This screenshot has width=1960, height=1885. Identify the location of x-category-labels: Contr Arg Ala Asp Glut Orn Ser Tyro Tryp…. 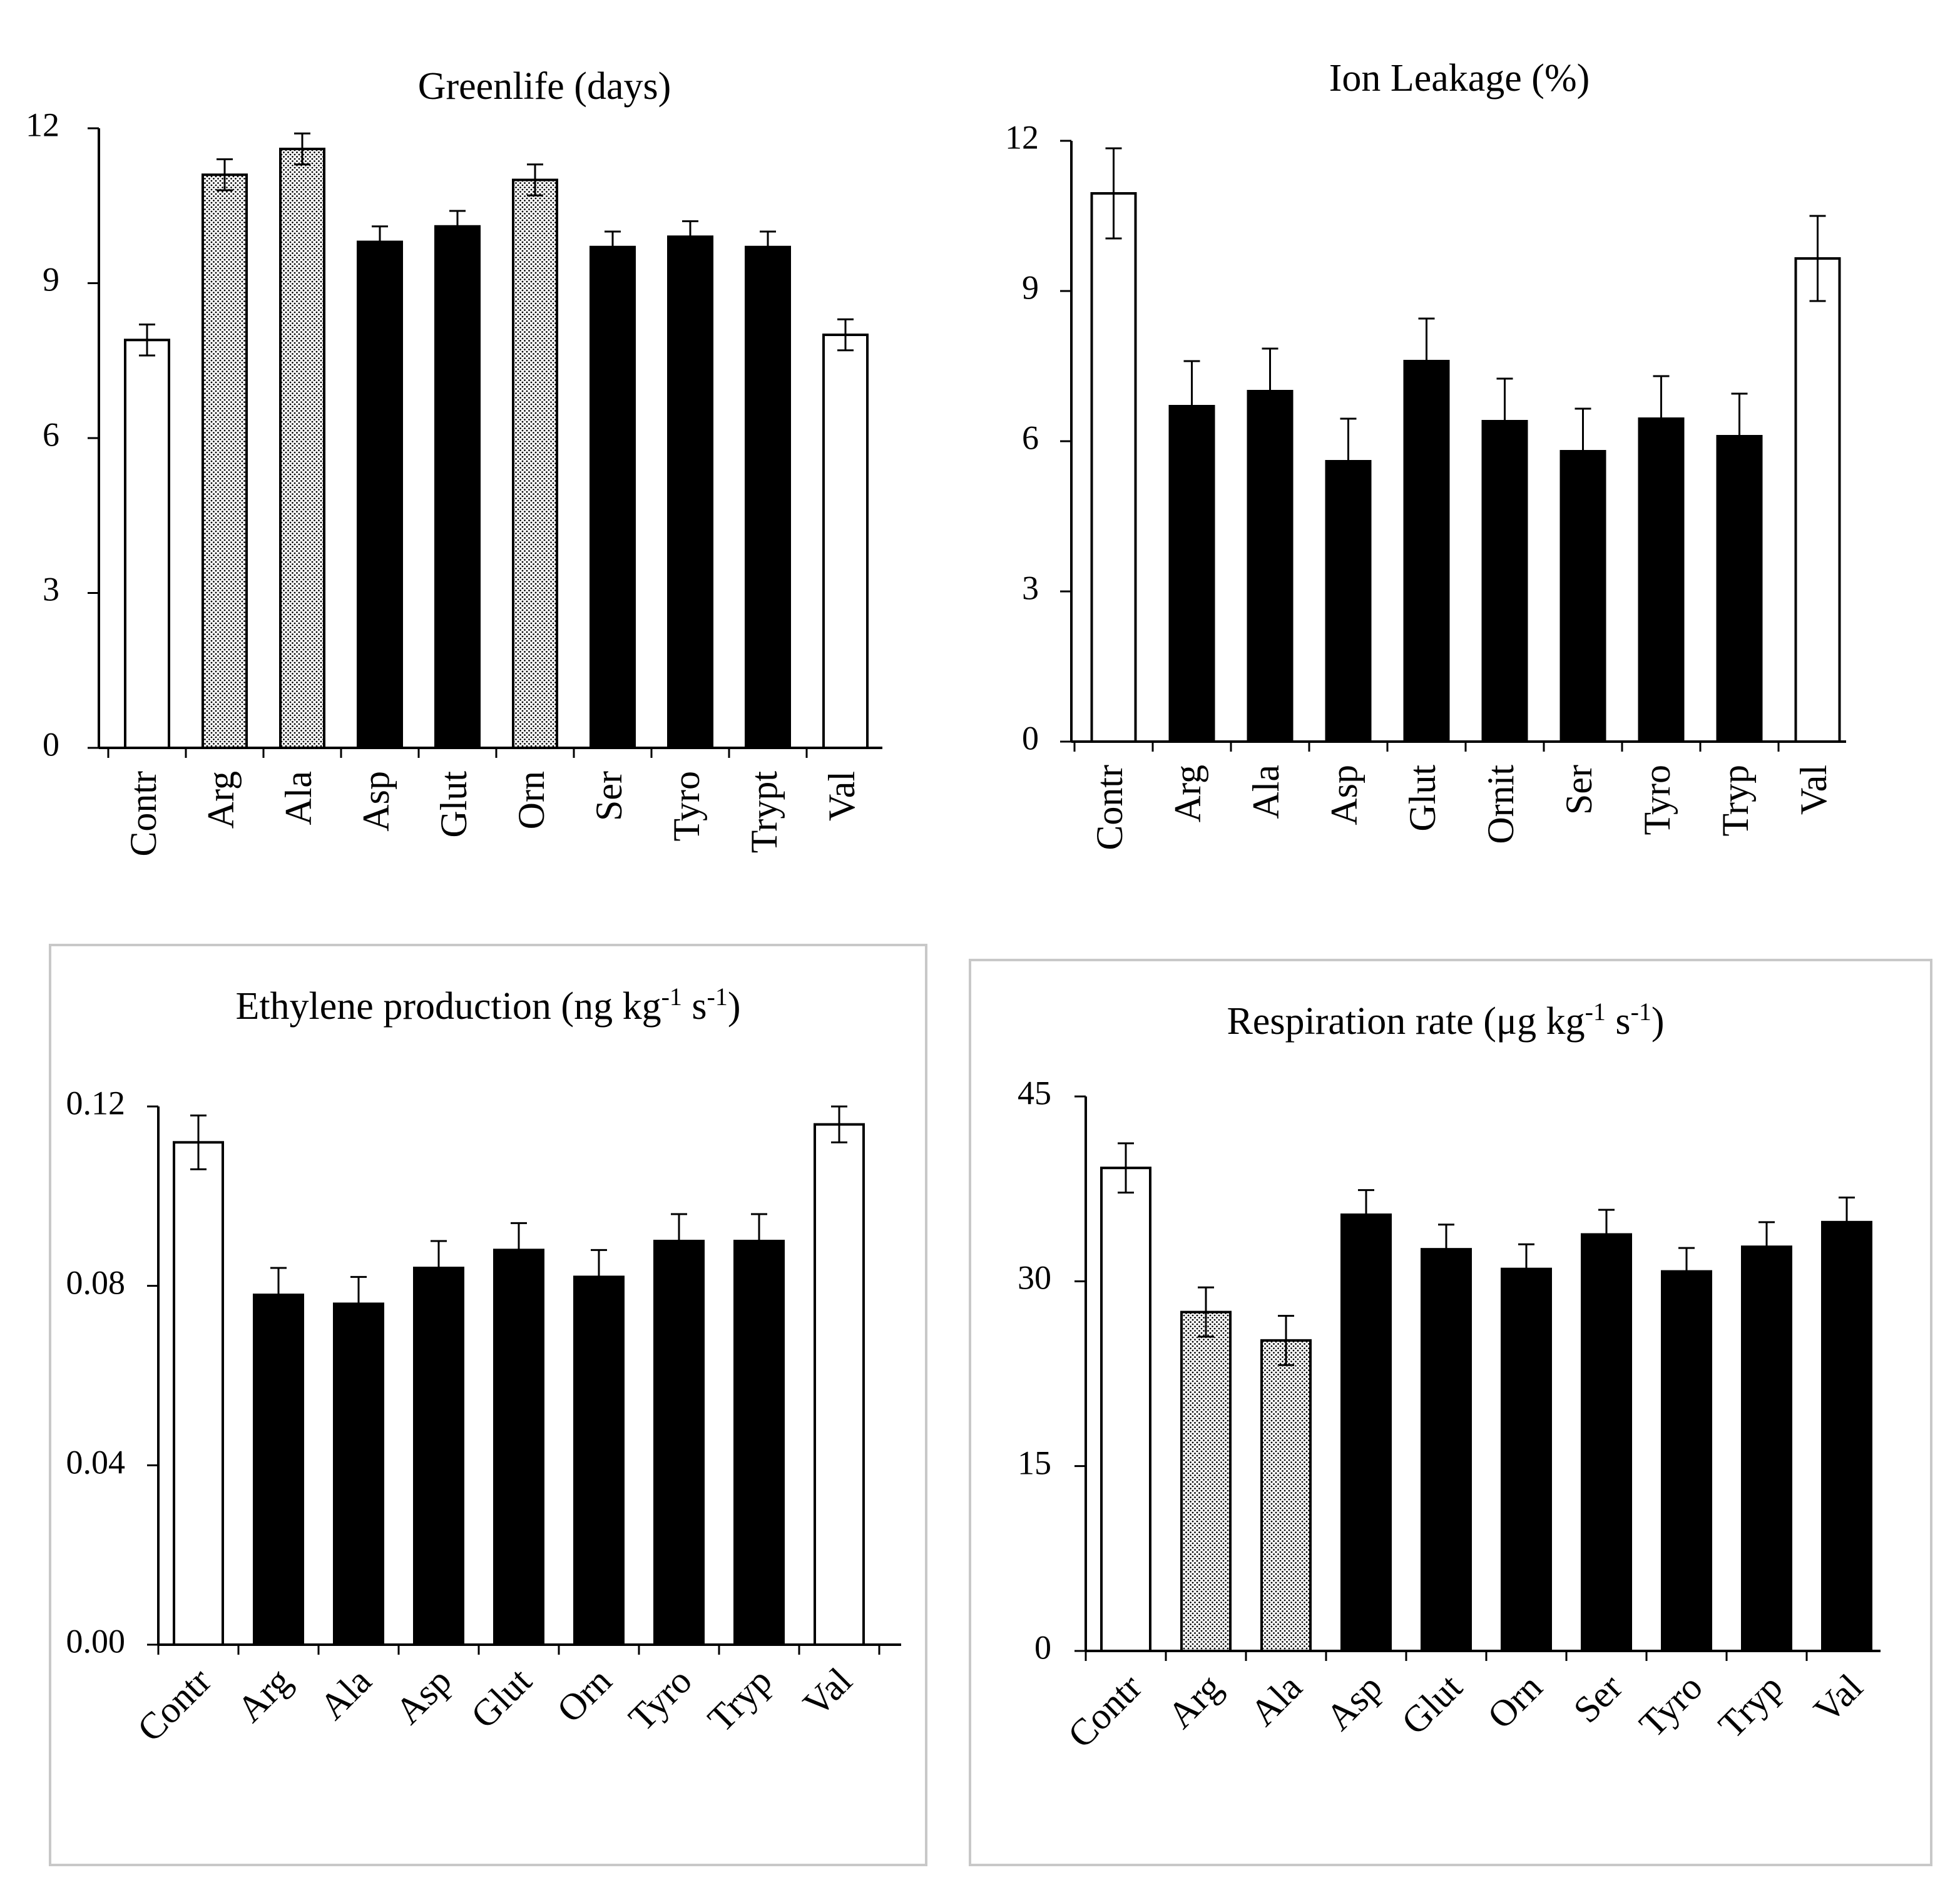
(492, 814).